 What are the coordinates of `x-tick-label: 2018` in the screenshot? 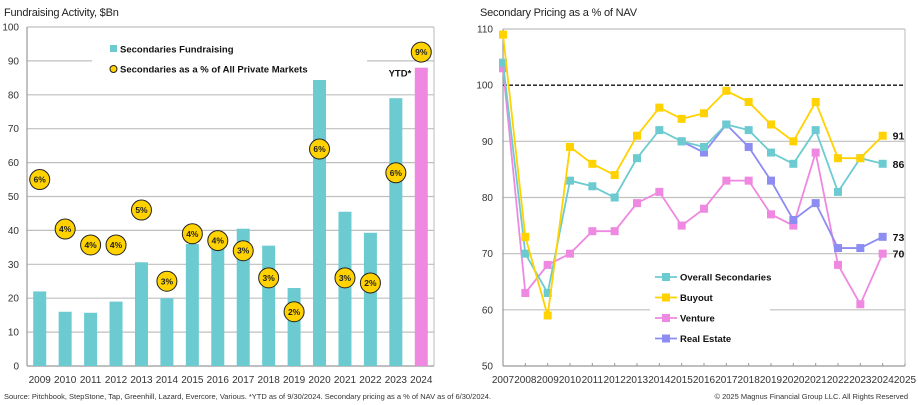 It's located at (269, 380).